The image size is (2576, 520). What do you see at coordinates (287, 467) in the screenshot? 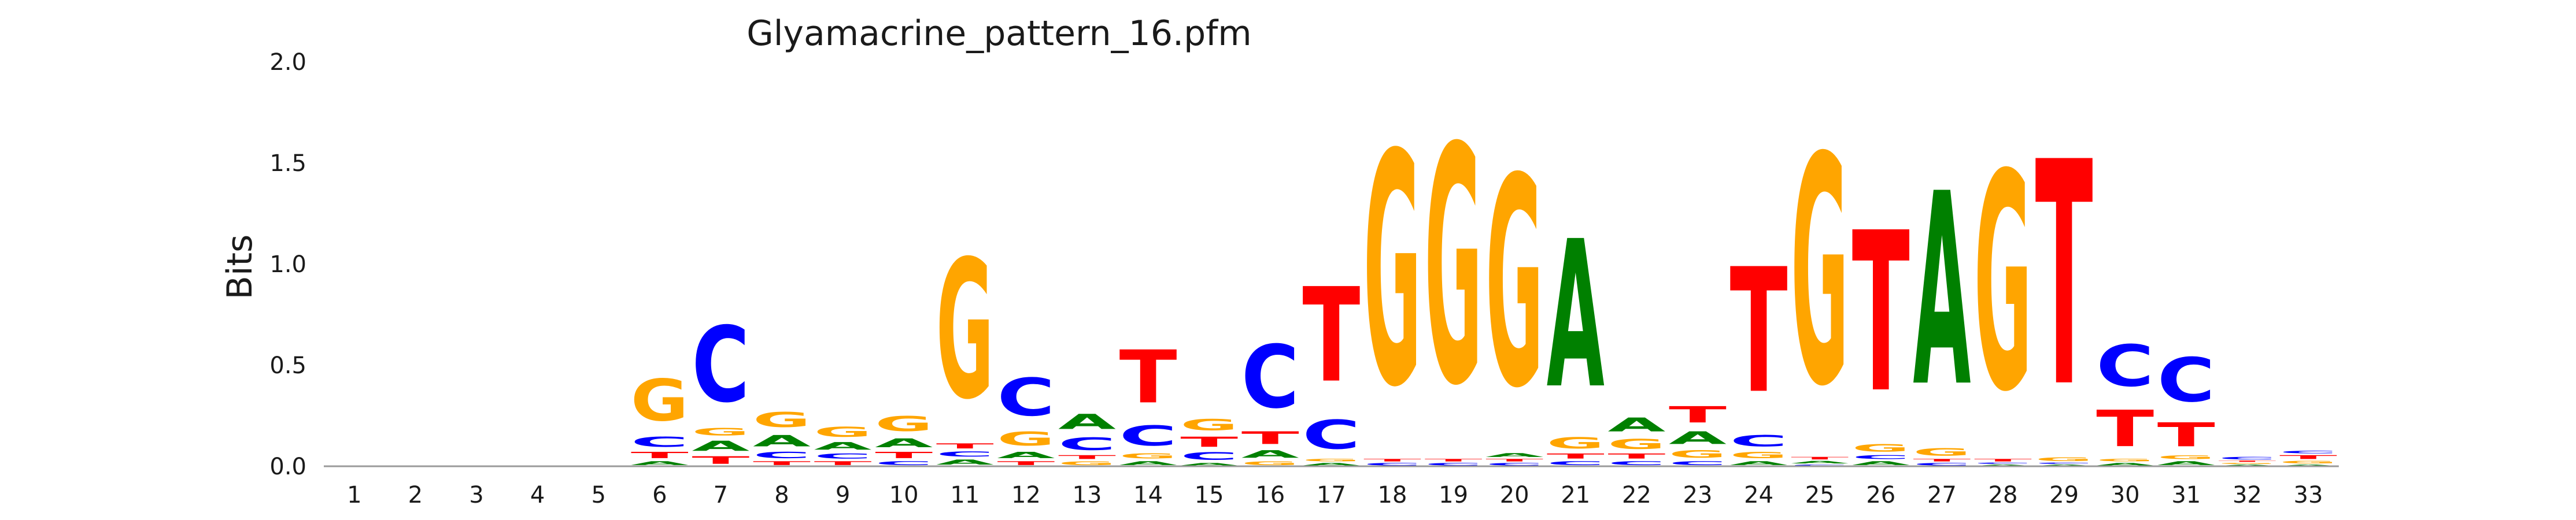
I see `y-tick-label: 0.0` at bounding box center [287, 467].